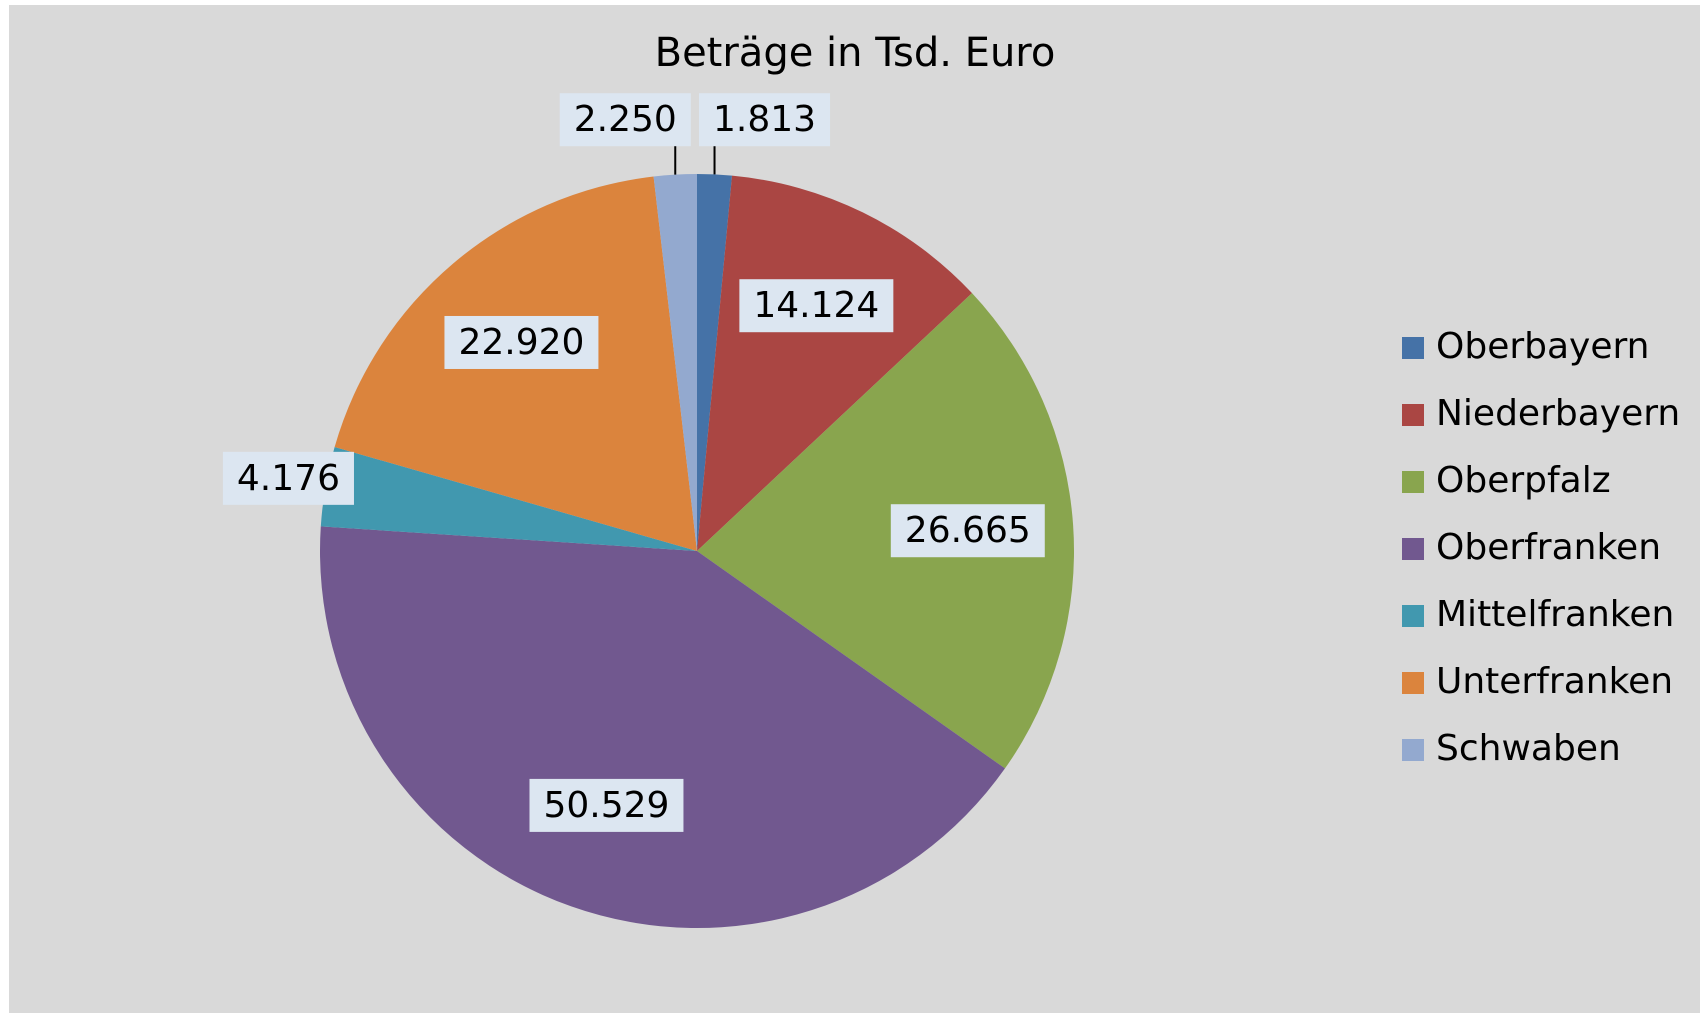  Describe the element at coordinates (1555, 614) in the screenshot. I see `legend-label: Mittelfranken` at that location.